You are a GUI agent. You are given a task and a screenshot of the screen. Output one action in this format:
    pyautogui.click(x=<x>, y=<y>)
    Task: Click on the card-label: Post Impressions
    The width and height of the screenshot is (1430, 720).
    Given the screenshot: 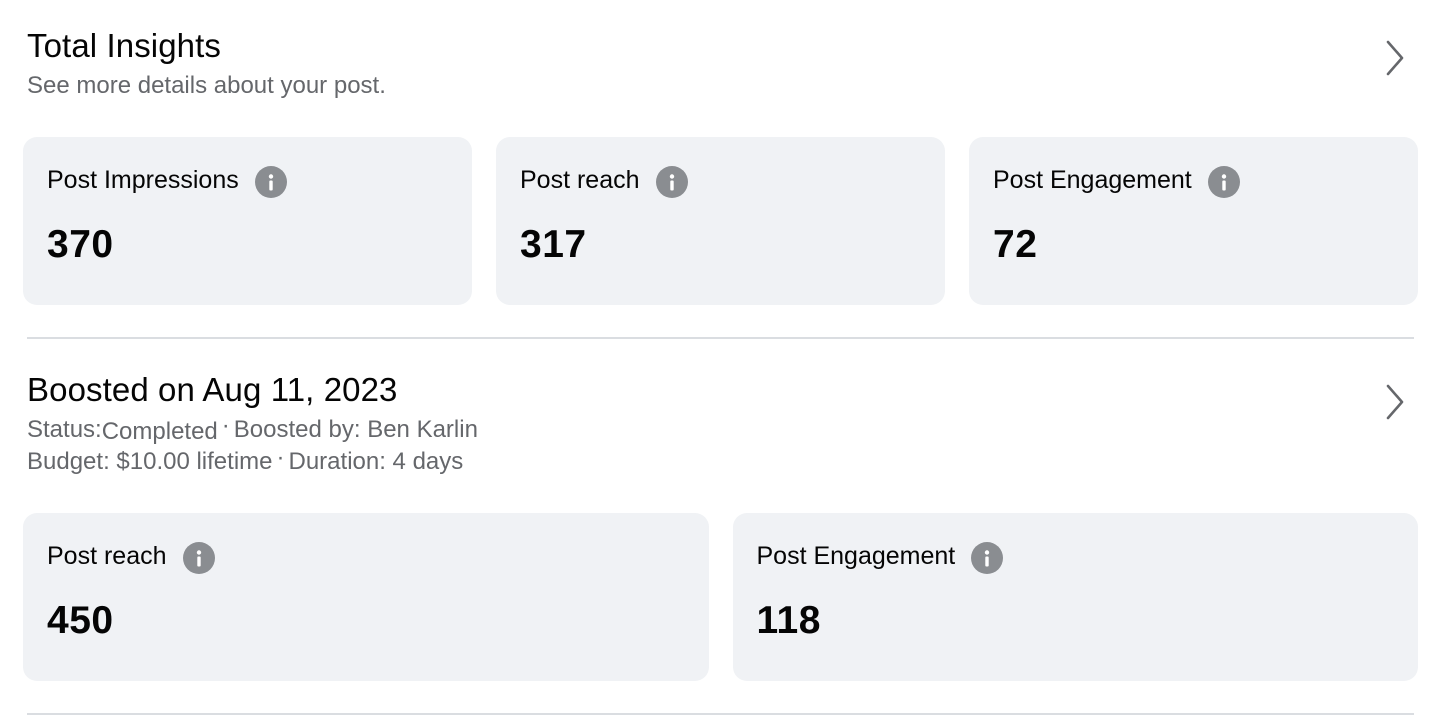 What is the action you would take?
    pyautogui.click(x=143, y=180)
    